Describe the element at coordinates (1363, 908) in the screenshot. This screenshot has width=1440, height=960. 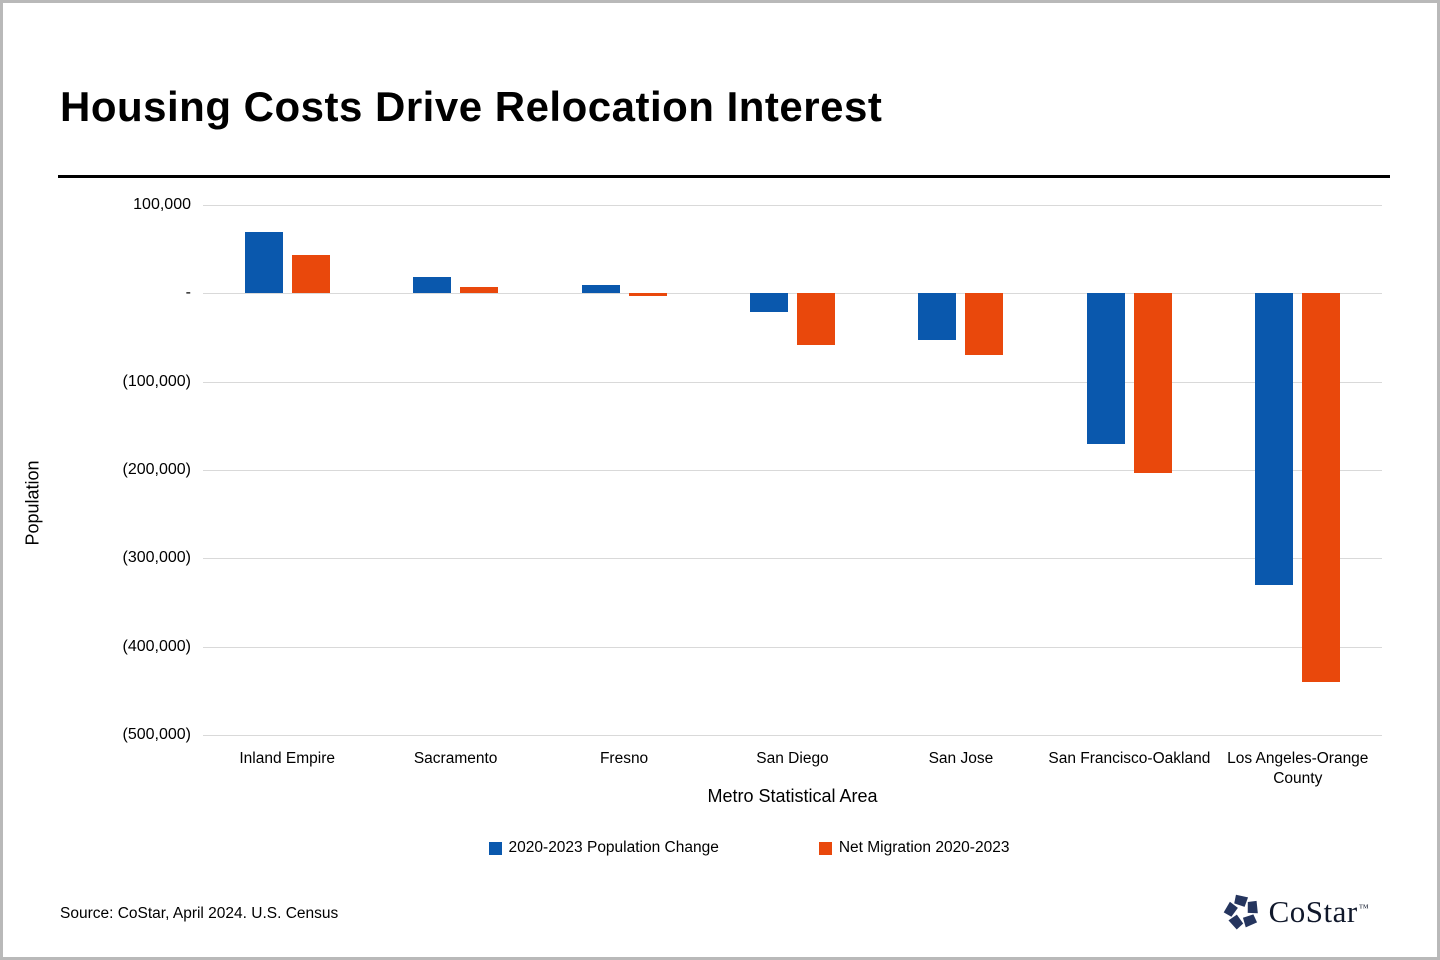
I see `costar-trademark: ™` at that location.